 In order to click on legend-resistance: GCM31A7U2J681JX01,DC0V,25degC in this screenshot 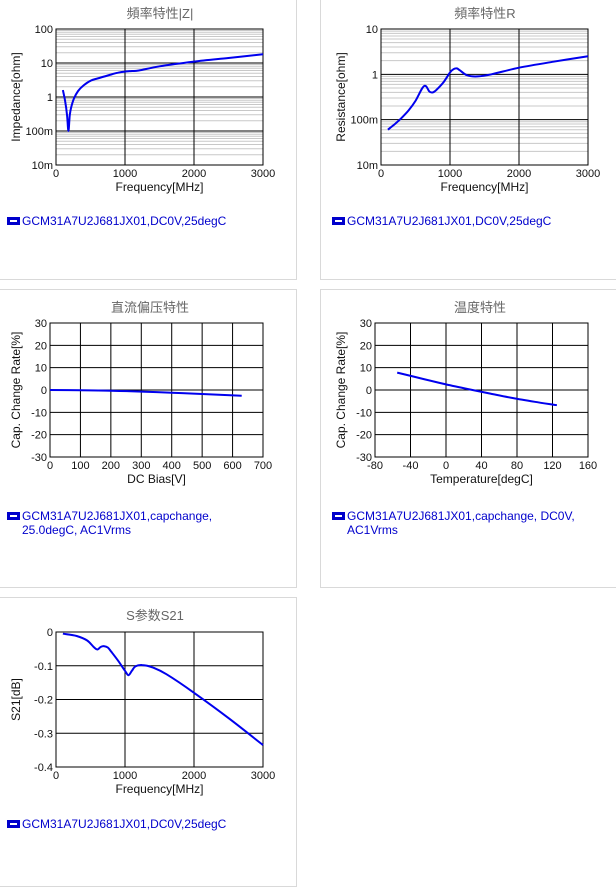, I will do `click(472, 221)`.